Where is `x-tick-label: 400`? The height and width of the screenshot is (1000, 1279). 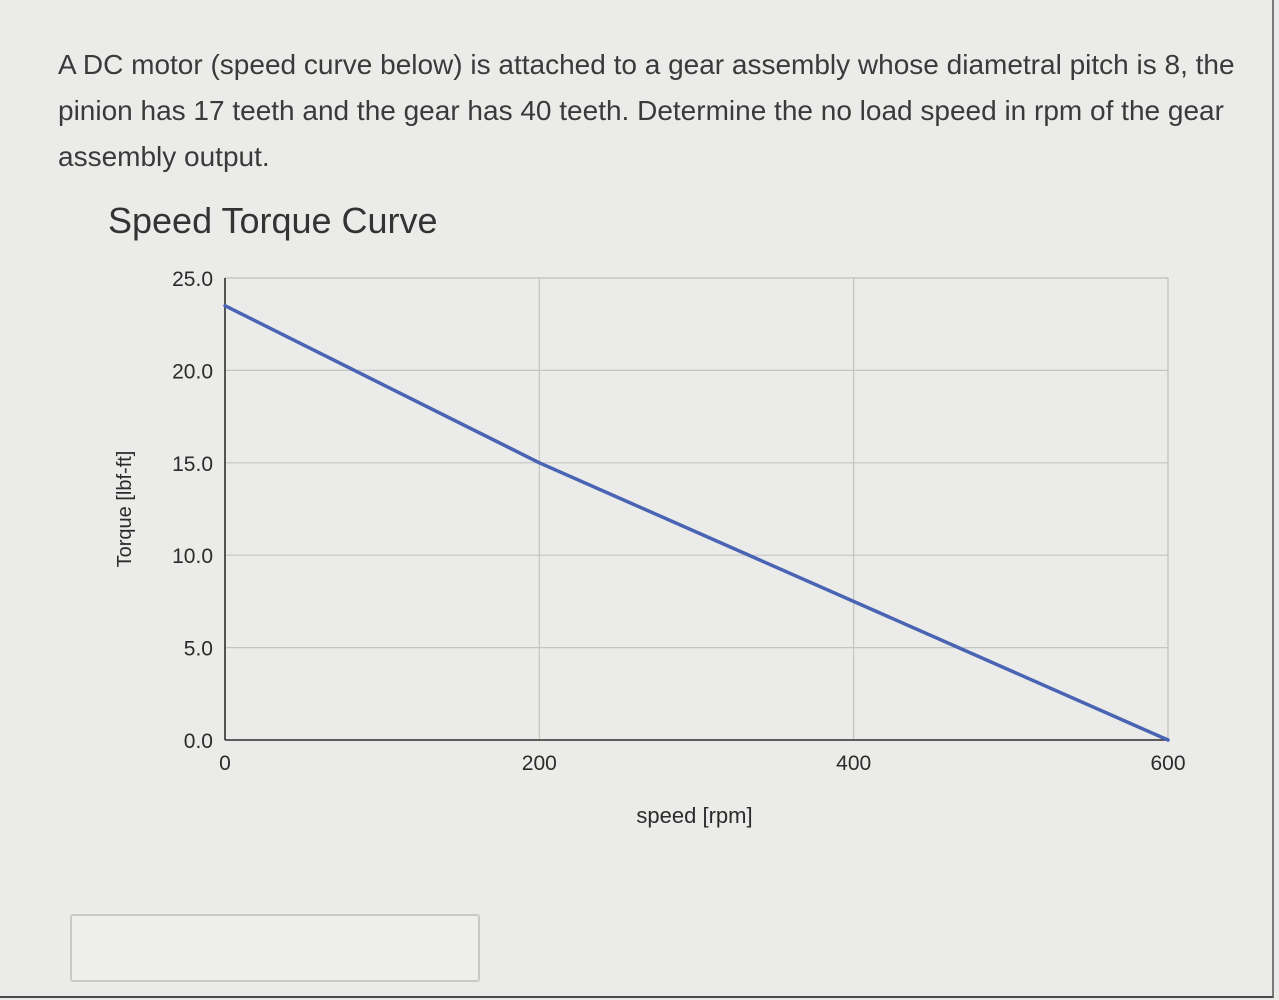 x-tick-label: 400 is located at coordinates (853, 763).